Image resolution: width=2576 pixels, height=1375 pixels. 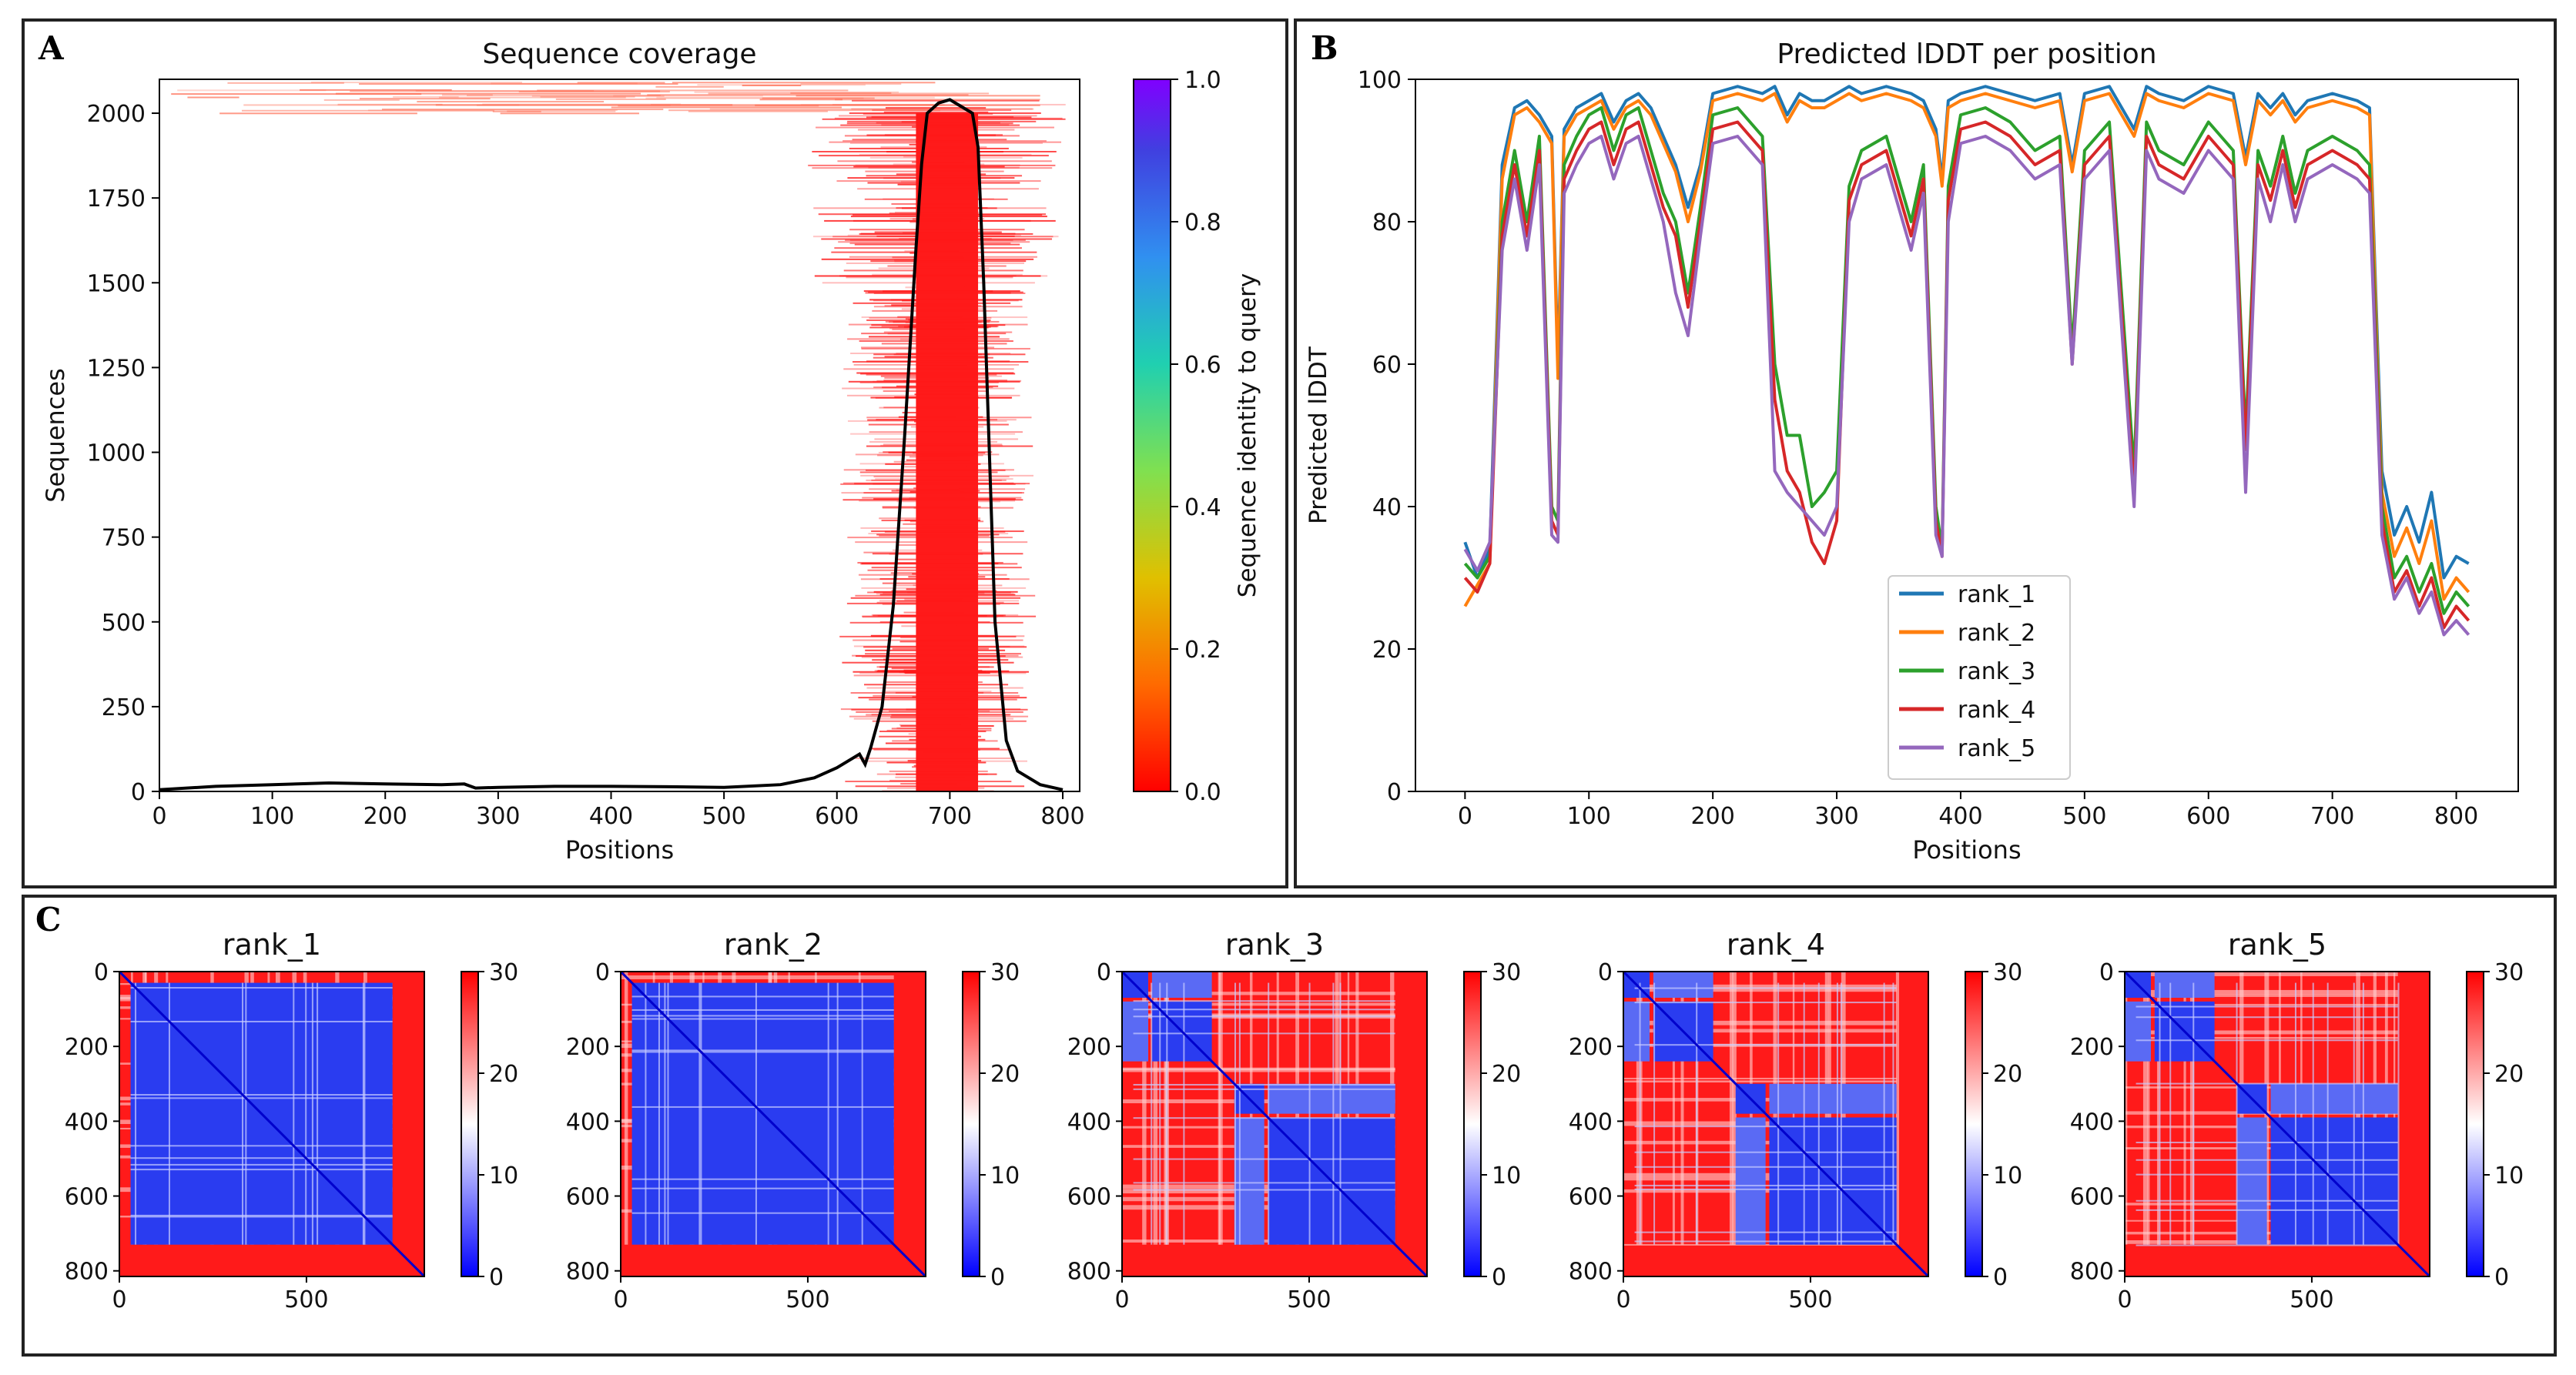 I want to click on legend-label-rank_5: rank_5, so click(x=1996, y=748).